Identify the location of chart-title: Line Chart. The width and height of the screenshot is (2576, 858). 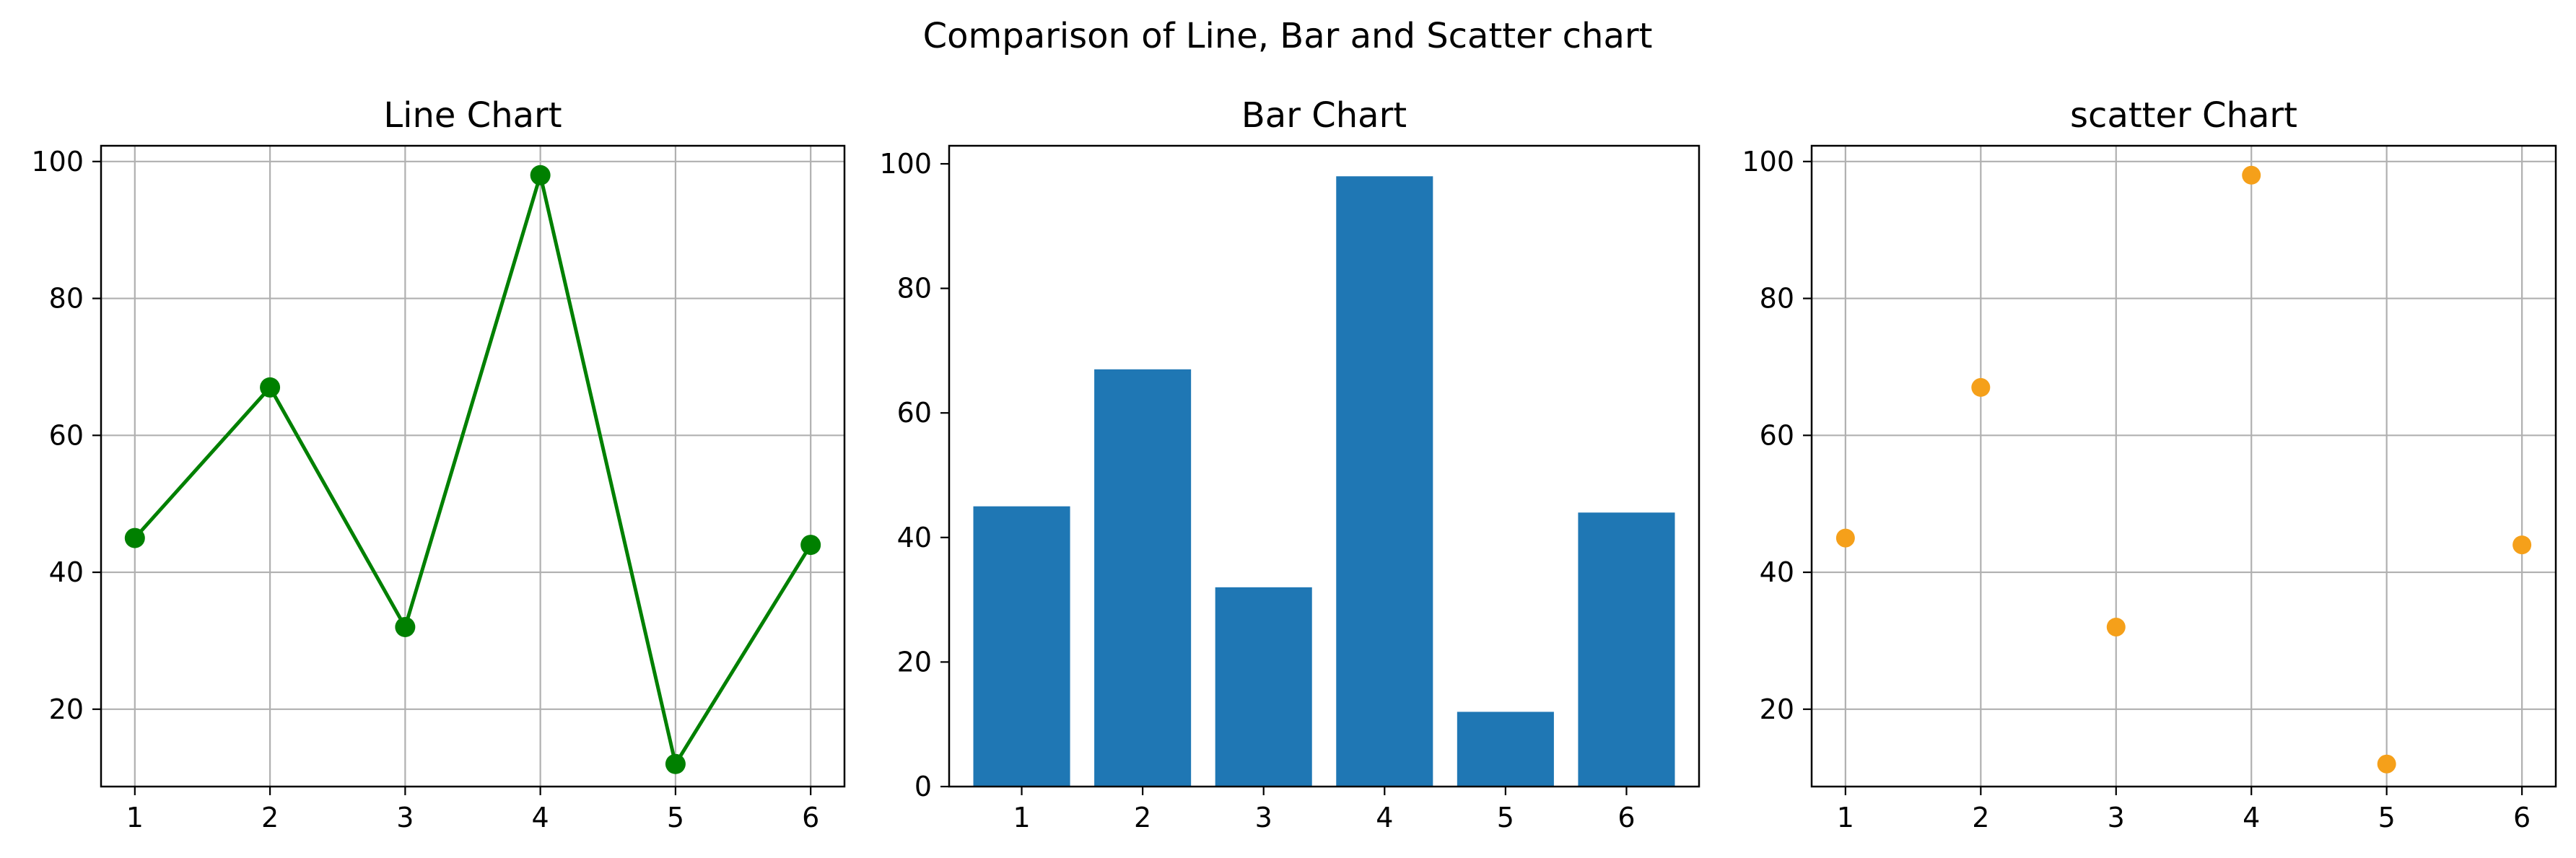
(472, 115).